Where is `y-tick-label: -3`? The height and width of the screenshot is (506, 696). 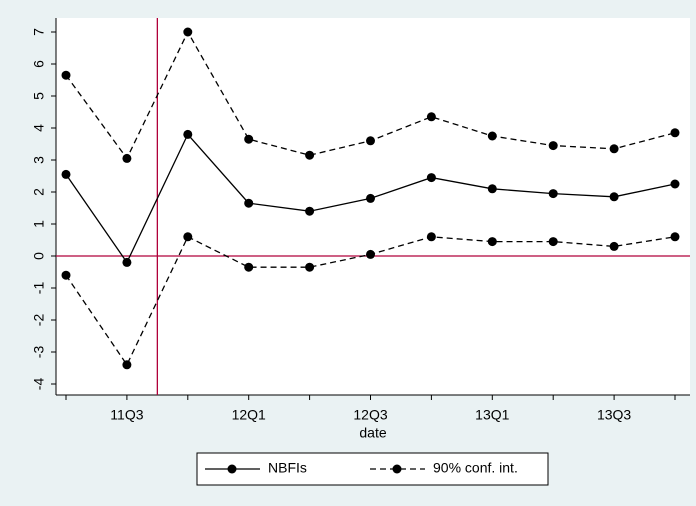
y-tick-label: -3 is located at coordinates (39, 352).